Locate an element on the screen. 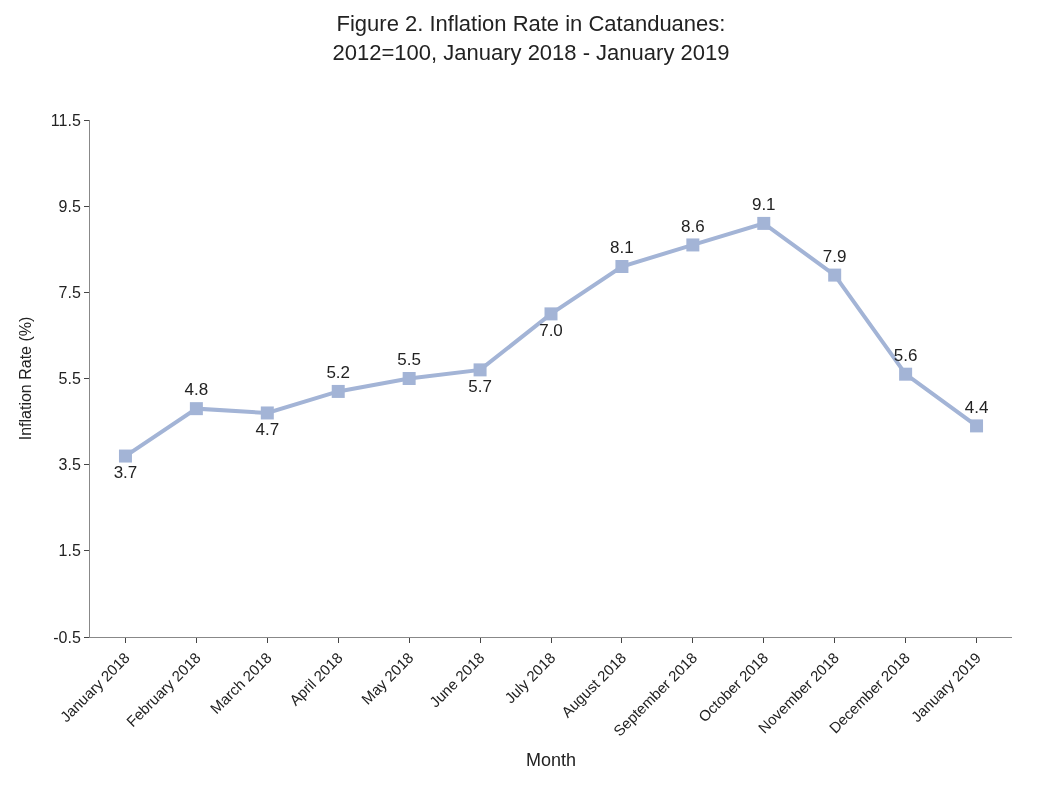 This screenshot has height=787, width=1062. text: 4.7 is located at coordinates (267, 429).